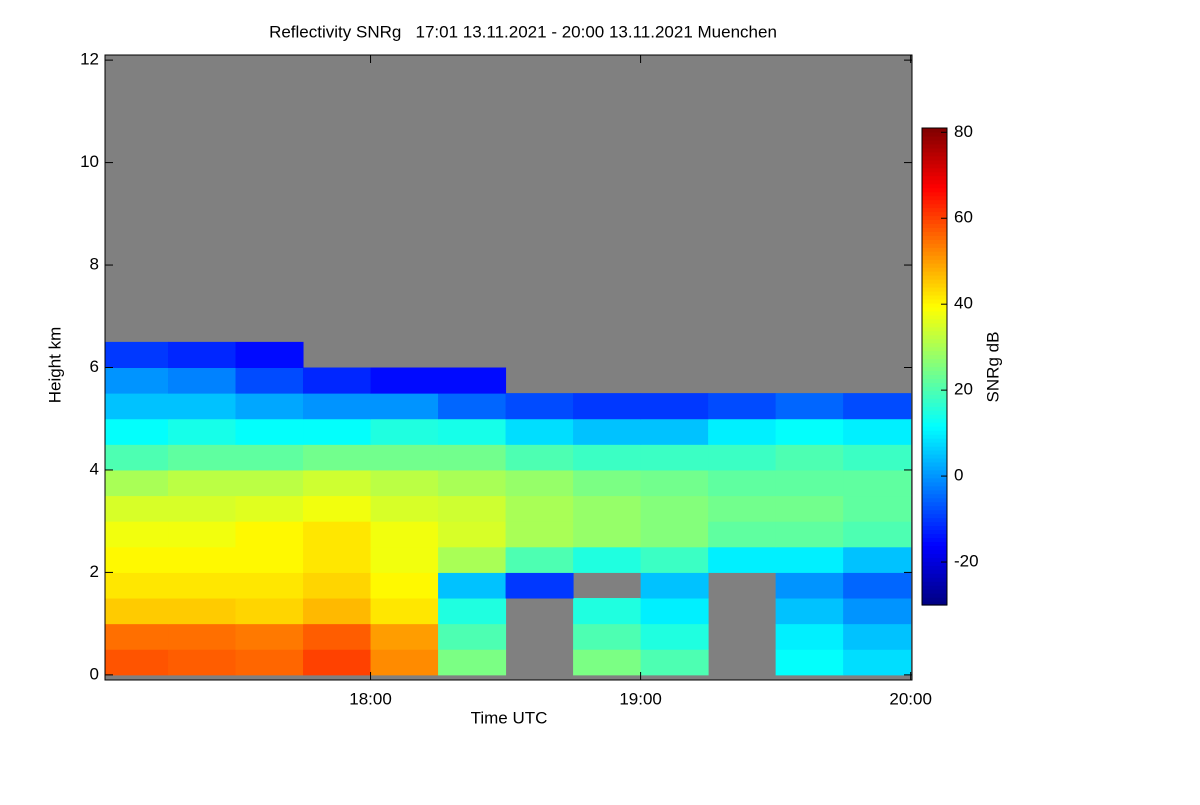  Describe the element at coordinates (966, 561) in the screenshot. I see `colorbar-tick-label: -20` at that location.